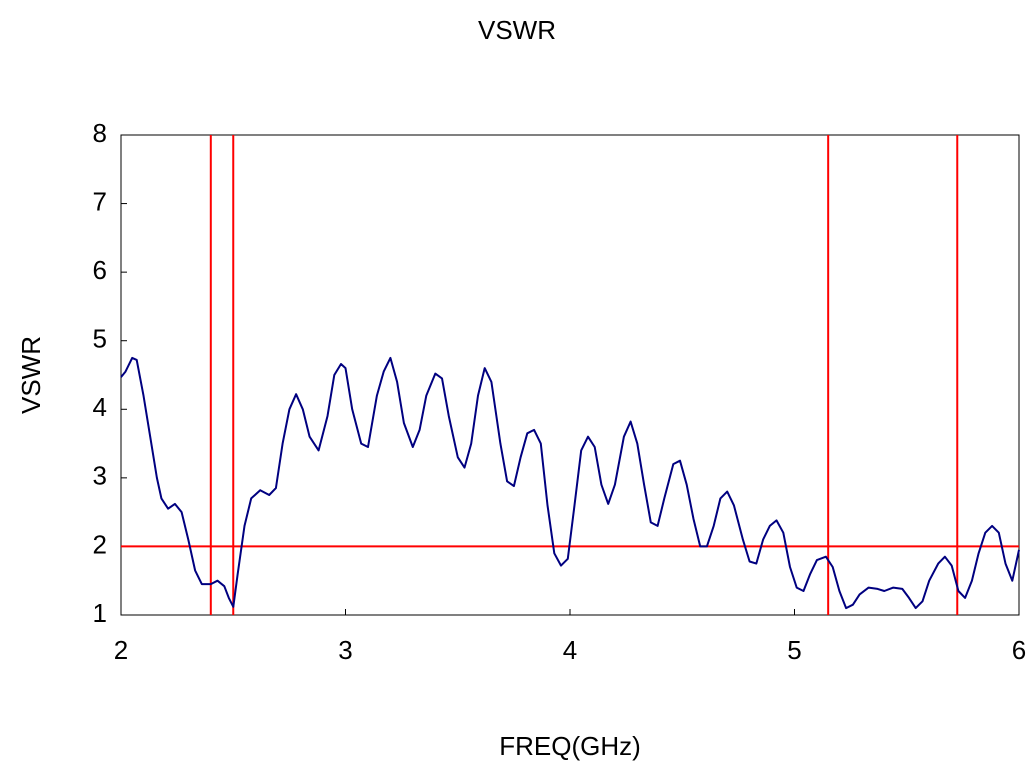 The image size is (1029, 769). Describe the element at coordinates (100, 201) in the screenshot. I see `y-tick-label: 7` at that location.